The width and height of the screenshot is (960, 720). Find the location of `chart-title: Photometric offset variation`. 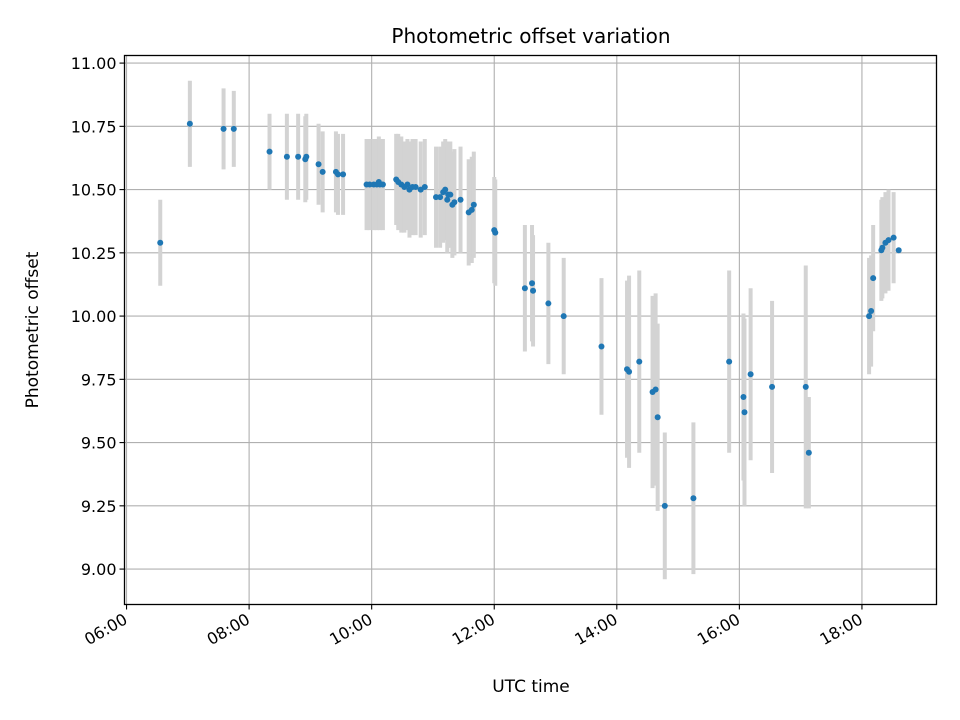

chart-title: Photometric offset variation is located at coordinates (530, 36).